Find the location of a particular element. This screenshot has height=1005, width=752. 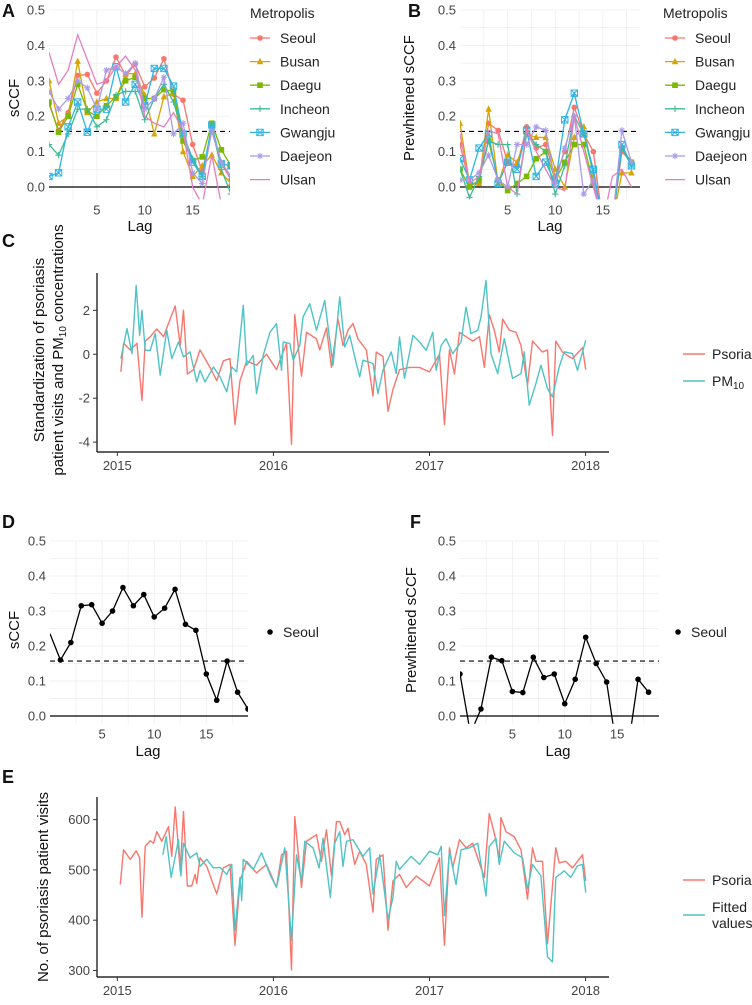

legend-label-line2: values is located at coordinates (732, 923).